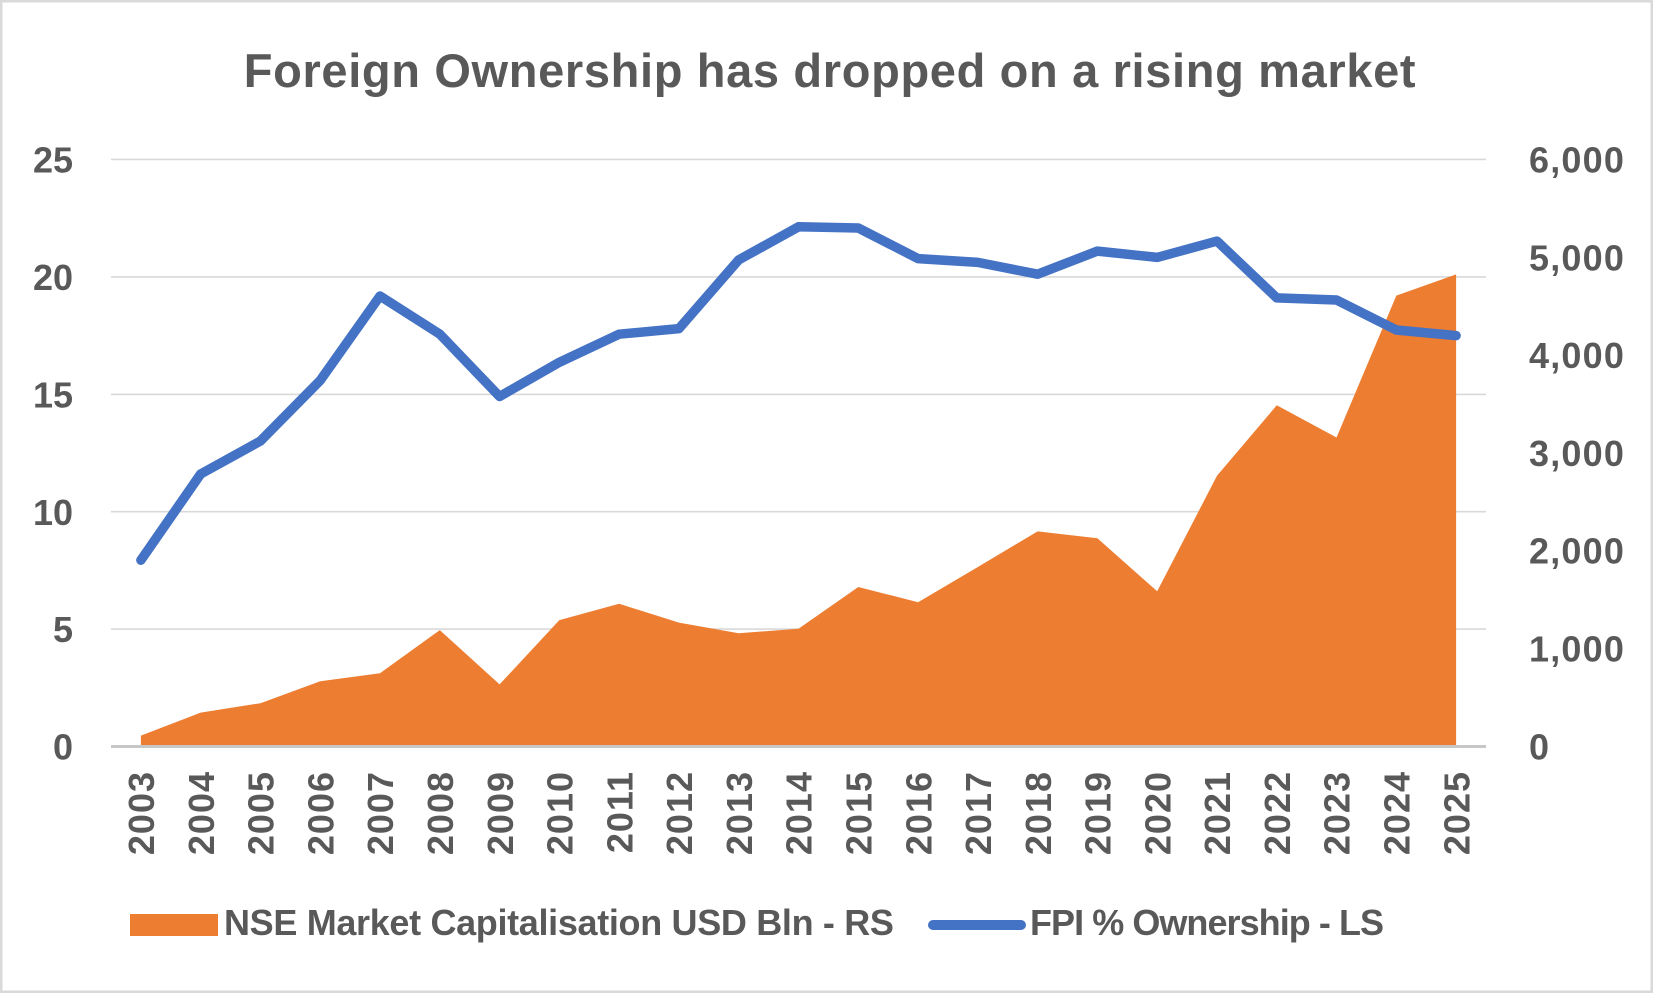  I want to click on svg-text: 2024, so click(1397, 813).